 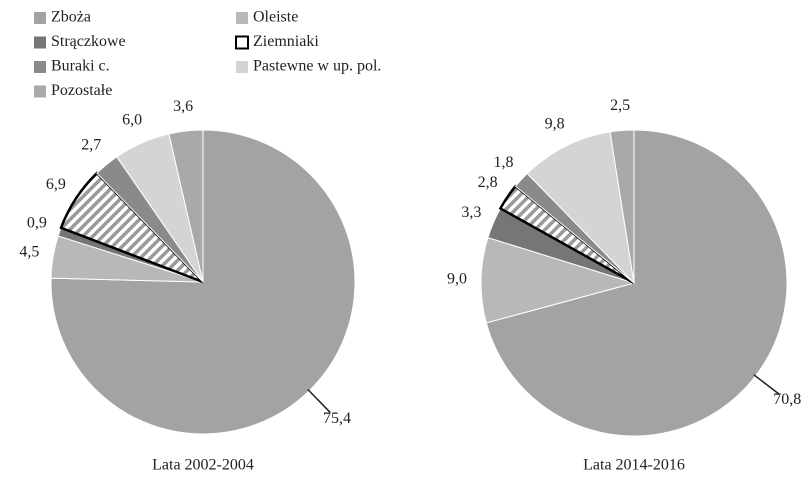 What do you see at coordinates (555, 123) in the screenshot?
I see `data-label: 9,8` at bounding box center [555, 123].